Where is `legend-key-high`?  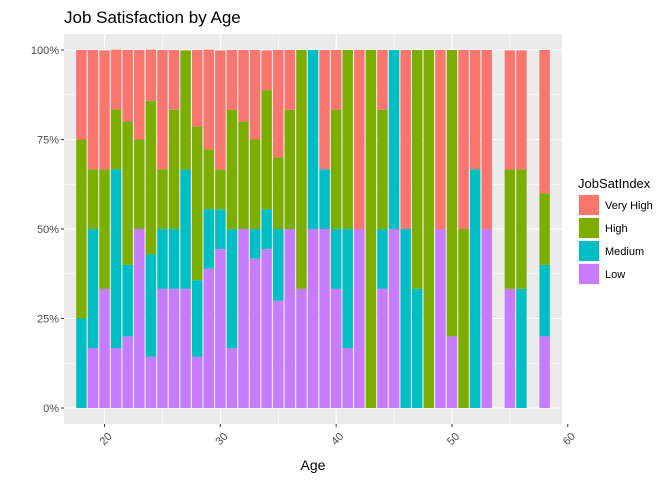 legend-key-high is located at coordinates (589, 228).